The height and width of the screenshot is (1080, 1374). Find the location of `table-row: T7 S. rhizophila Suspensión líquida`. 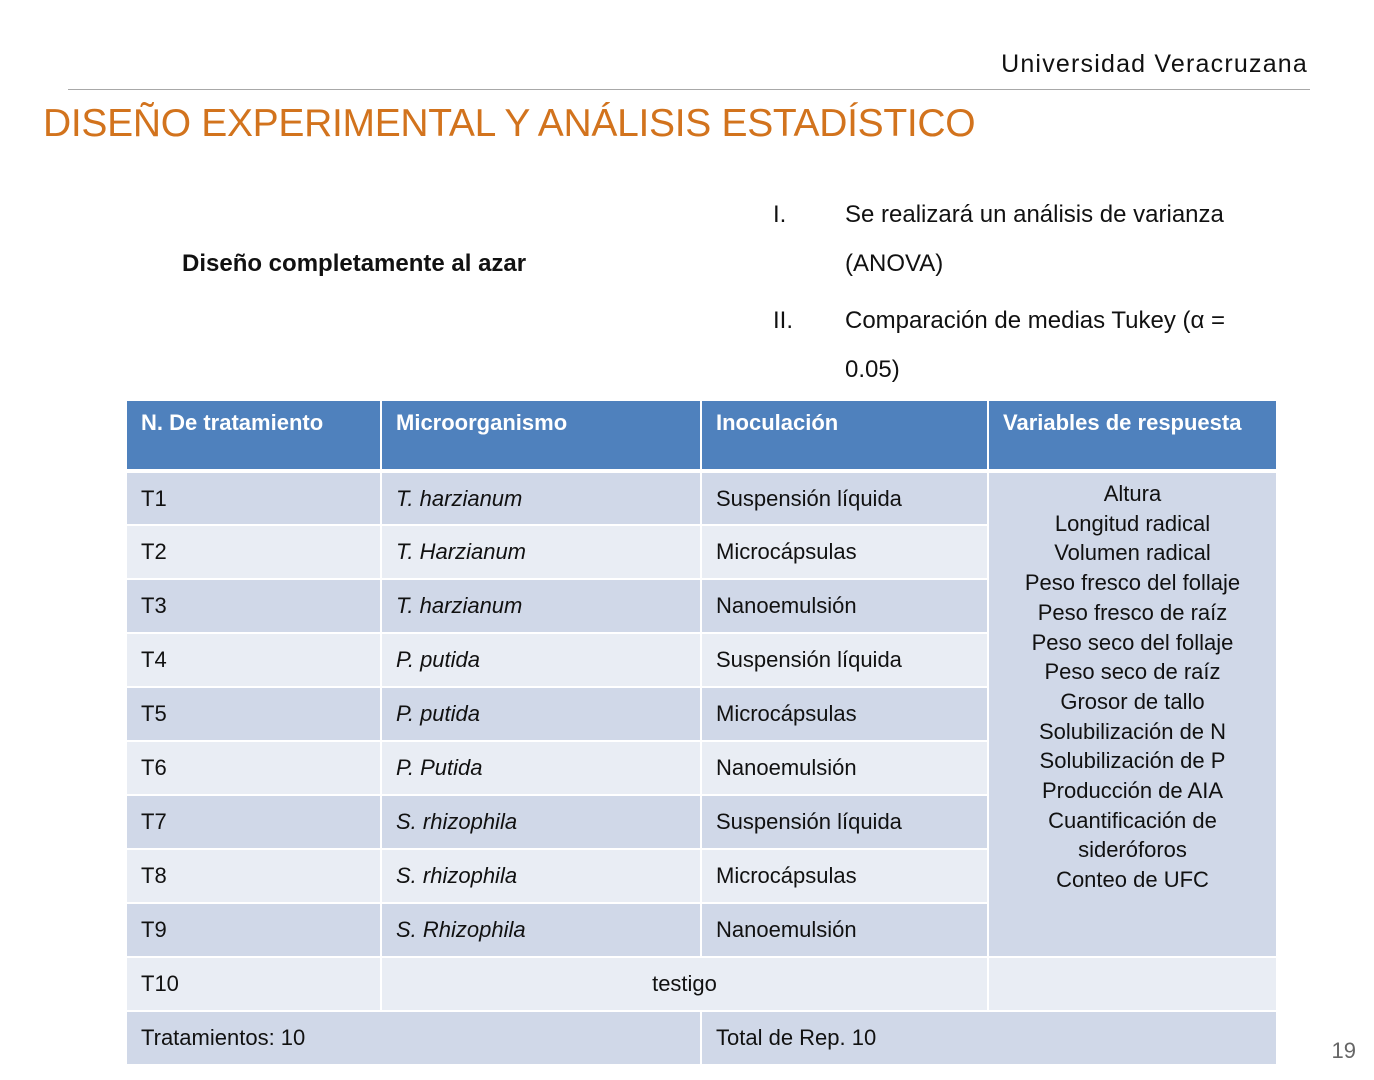

table-row: T7 S. rhizophila Suspensión líquida is located at coordinates (702, 822).